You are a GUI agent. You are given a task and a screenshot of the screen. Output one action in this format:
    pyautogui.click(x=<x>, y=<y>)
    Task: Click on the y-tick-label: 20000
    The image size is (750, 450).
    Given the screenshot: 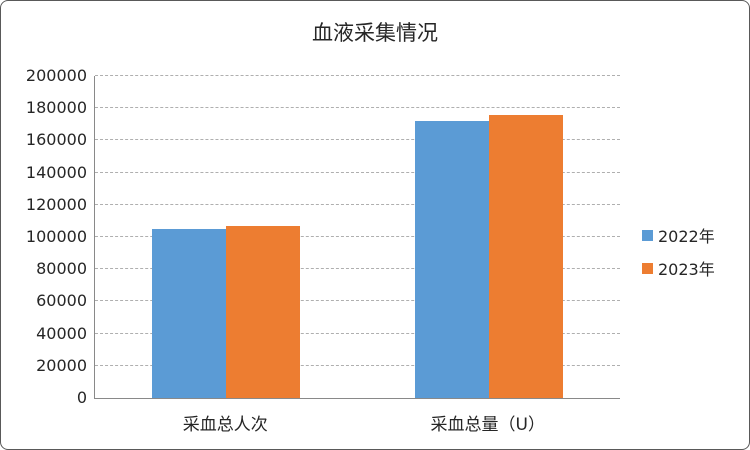 What is the action you would take?
    pyautogui.click(x=61, y=365)
    